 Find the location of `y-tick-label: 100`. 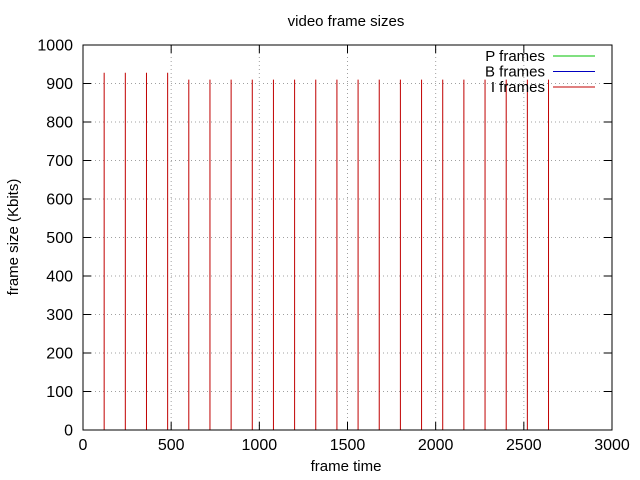

y-tick-label: 100 is located at coordinates (59, 392).